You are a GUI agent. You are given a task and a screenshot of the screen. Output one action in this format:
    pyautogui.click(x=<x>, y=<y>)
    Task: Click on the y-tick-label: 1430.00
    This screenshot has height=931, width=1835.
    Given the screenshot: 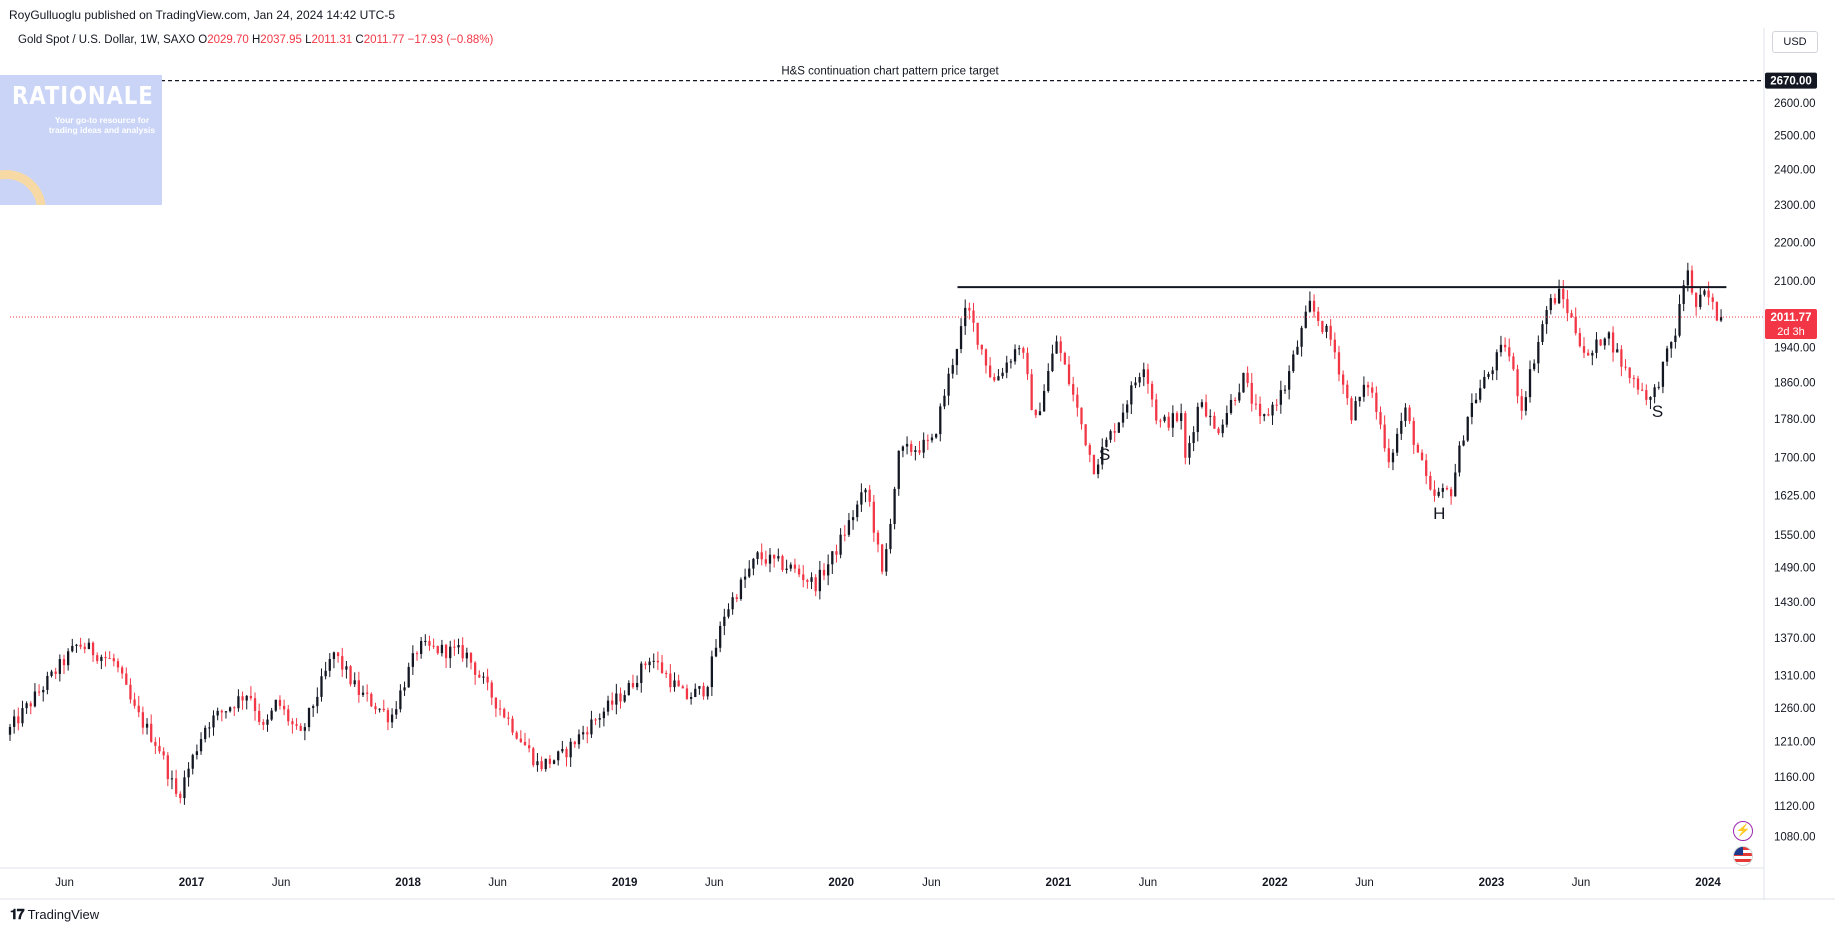 What is the action you would take?
    pyautogui.click(x=1795, y=603)
    